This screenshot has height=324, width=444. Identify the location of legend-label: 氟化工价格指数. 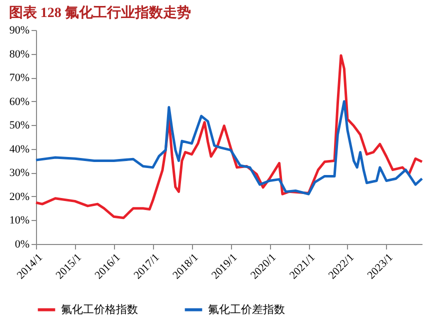
(99, 310).